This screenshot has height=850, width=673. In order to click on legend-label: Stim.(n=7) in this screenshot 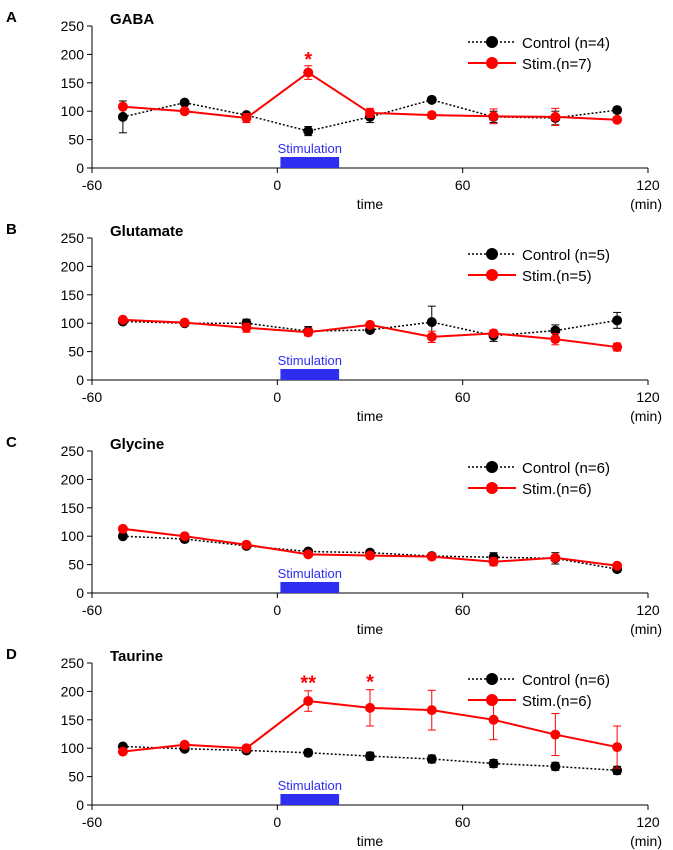, I will do `click(557, 64)`.